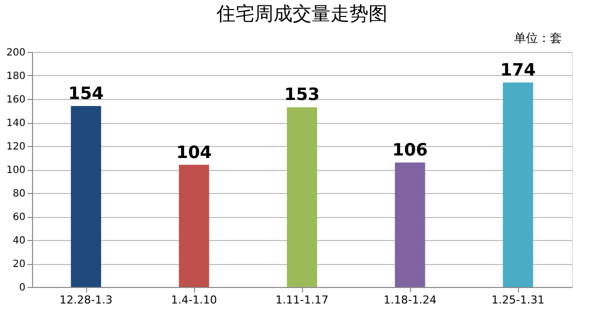 The image size is (600, 327). Describe the element at coordinates (302, 14) in the screenshot. I see `chart-title: 住宅周成交量走势图` at that location.